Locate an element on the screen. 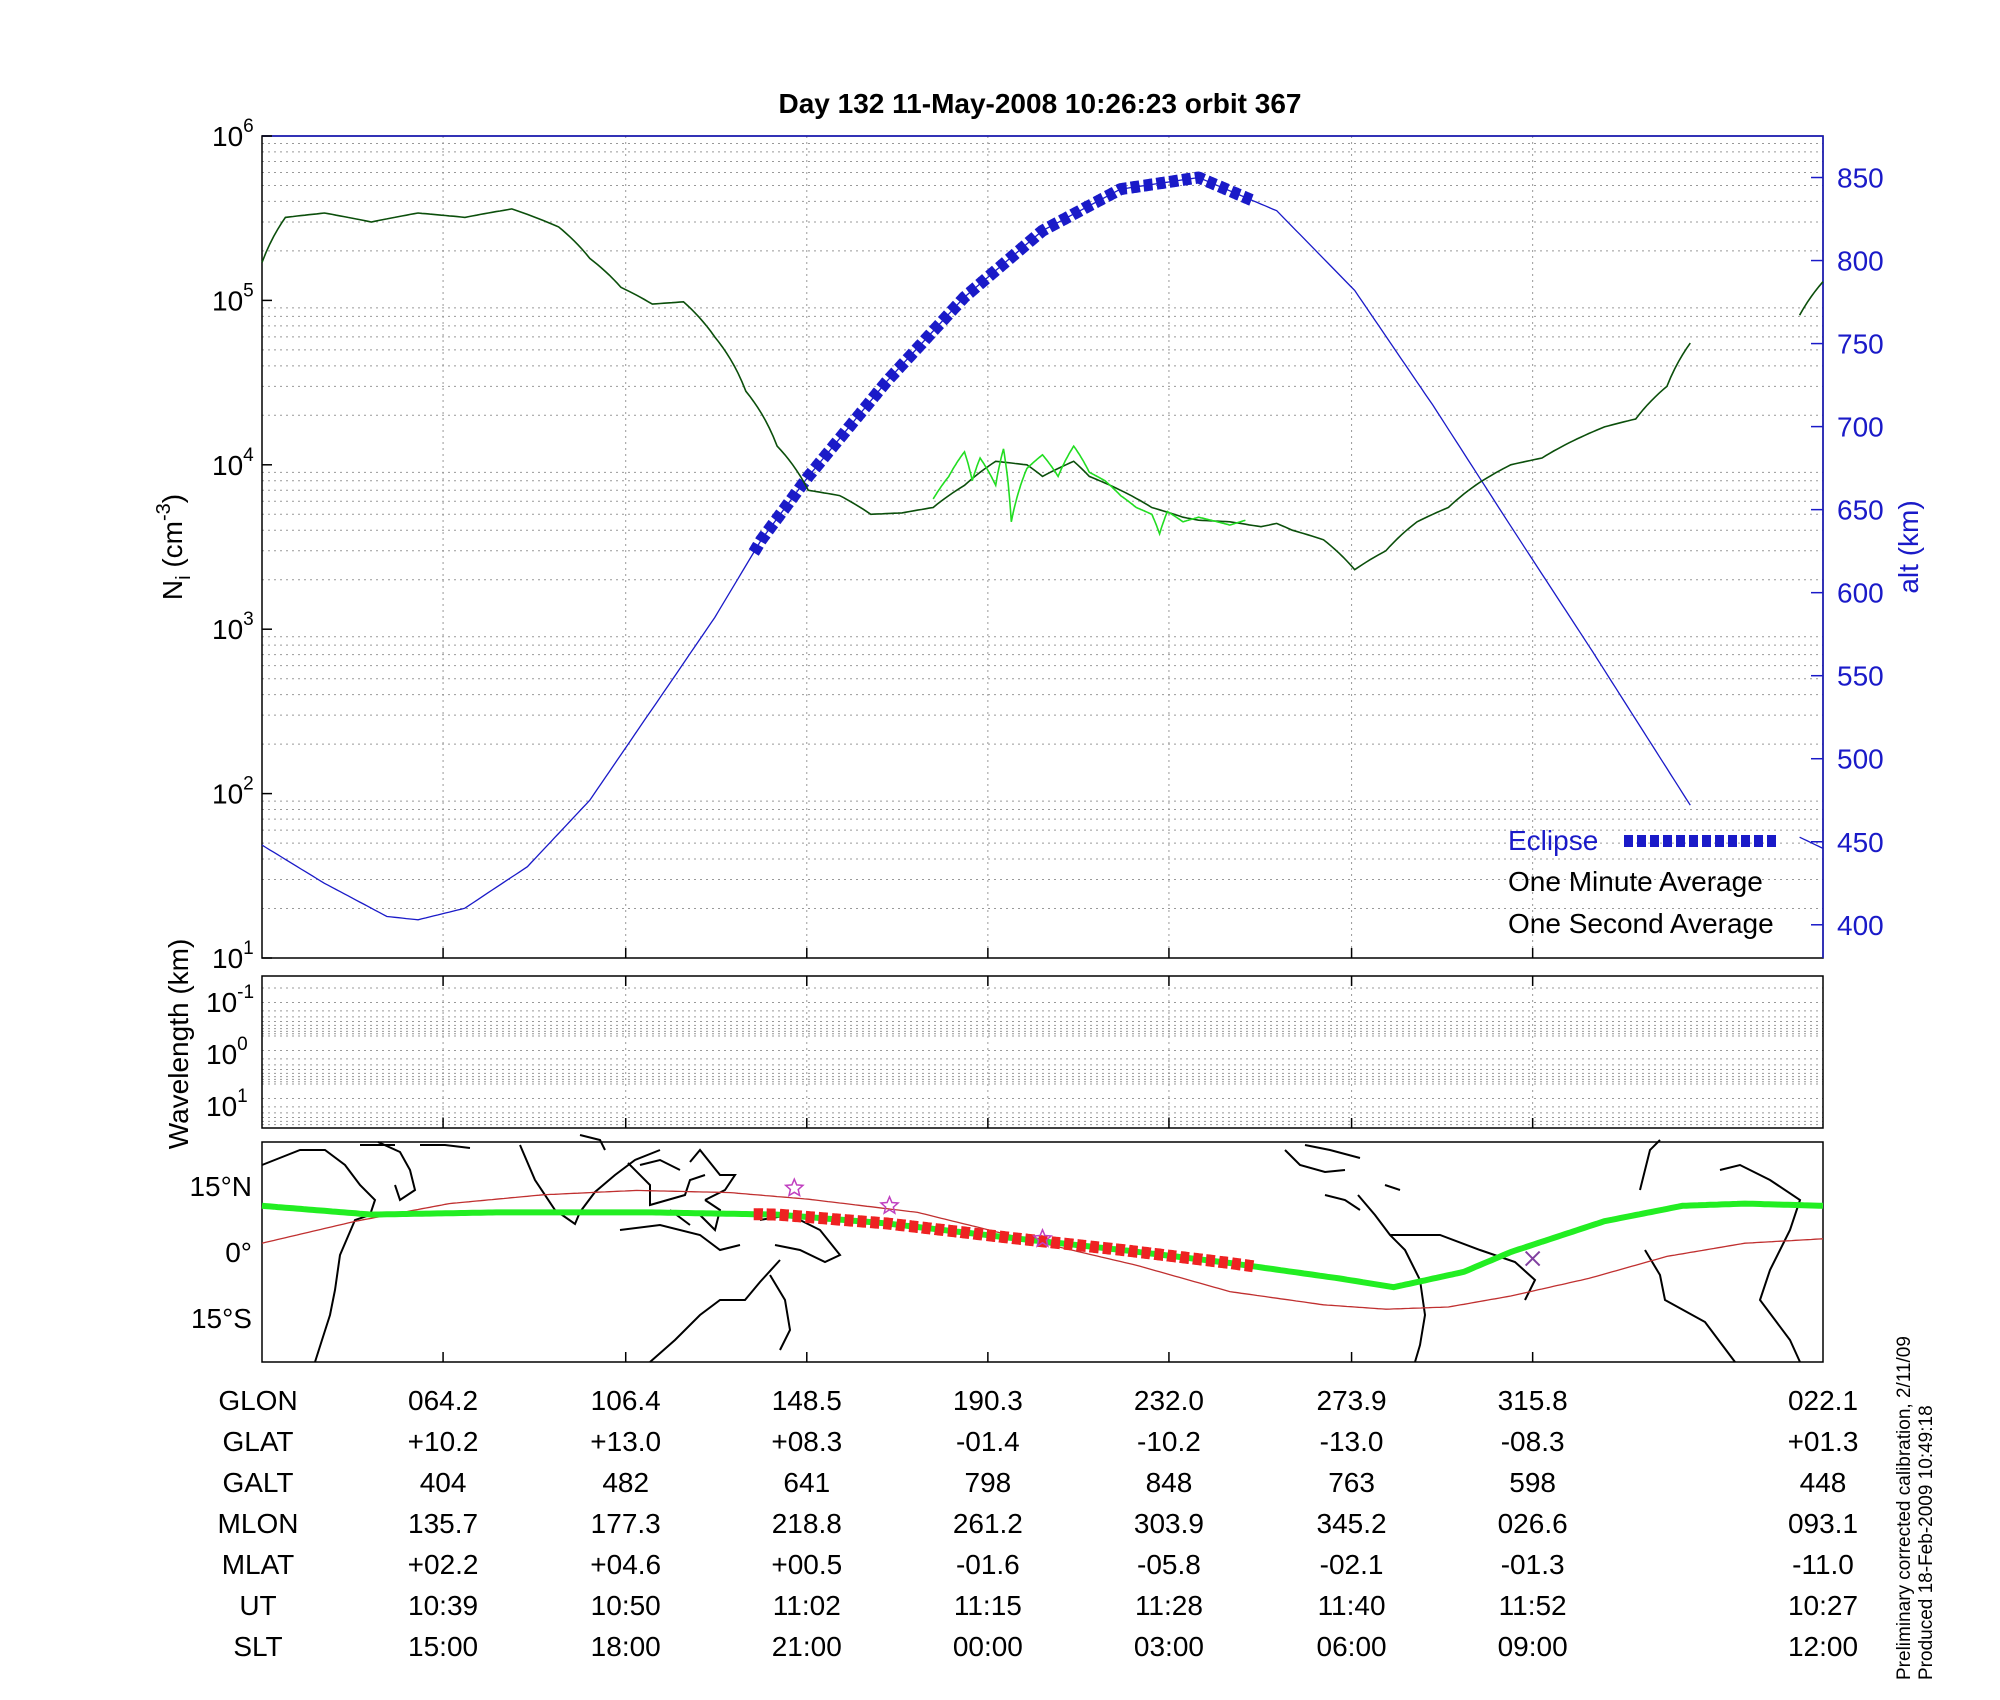 The height and width of the screenshot is (1700, 2000). footer-line-2: Produced 18-Feb-2009 10:49:18 is located at coordinates (1926, 1542).